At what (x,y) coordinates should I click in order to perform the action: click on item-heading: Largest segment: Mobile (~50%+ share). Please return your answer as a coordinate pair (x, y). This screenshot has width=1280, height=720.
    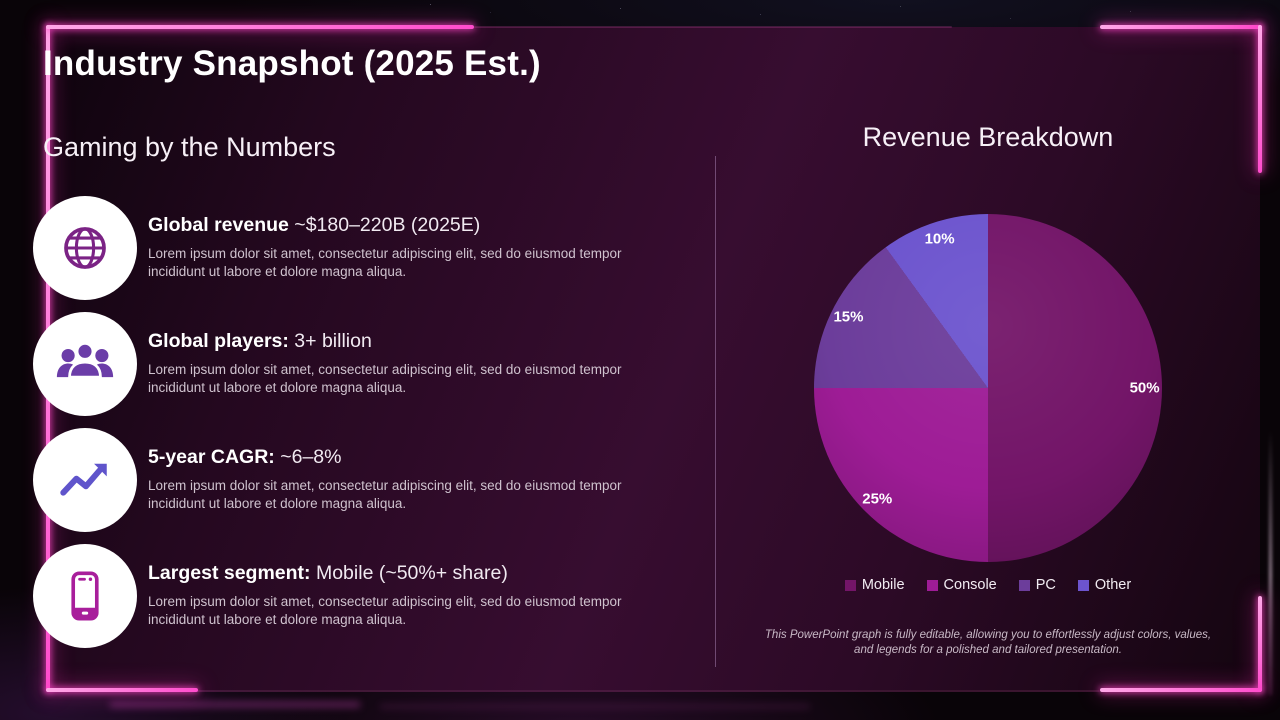
    Looking at the image, I should click on (408, 573).